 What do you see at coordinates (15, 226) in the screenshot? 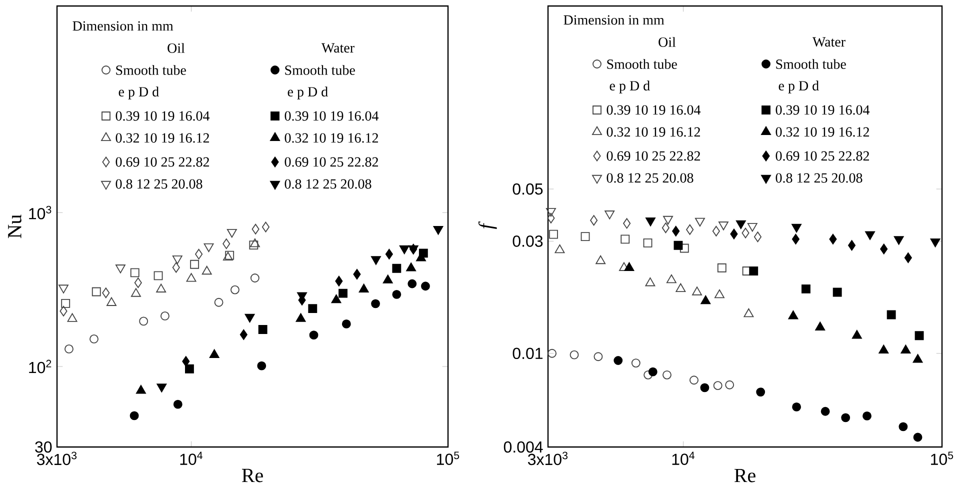
I see `y-axis-title: Nu` at bounding box center [15, 226].